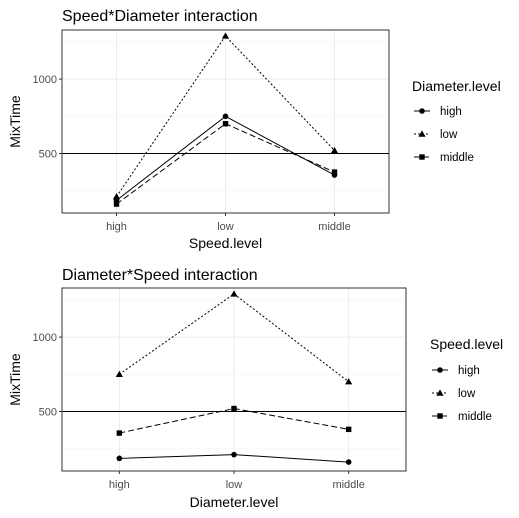  What do you see at coordinates (160, 275) in the screenshot?
I see `chart-title: Diameter*Speed interaction` at bounding box center [160, 275].